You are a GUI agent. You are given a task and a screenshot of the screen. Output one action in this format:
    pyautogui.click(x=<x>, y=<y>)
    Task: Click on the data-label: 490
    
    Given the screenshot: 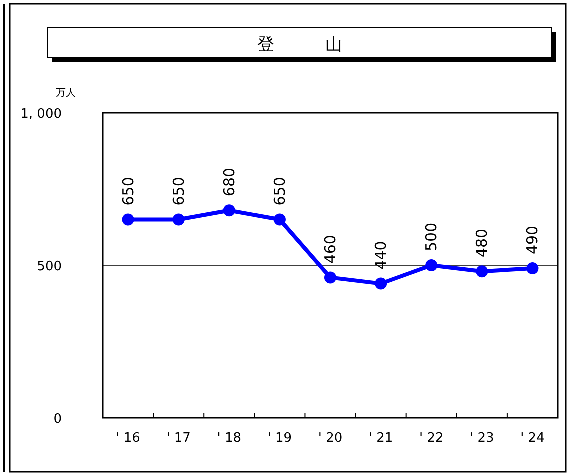 What is the action you would take?
    pyautogui.click(x=533, y=240)
    